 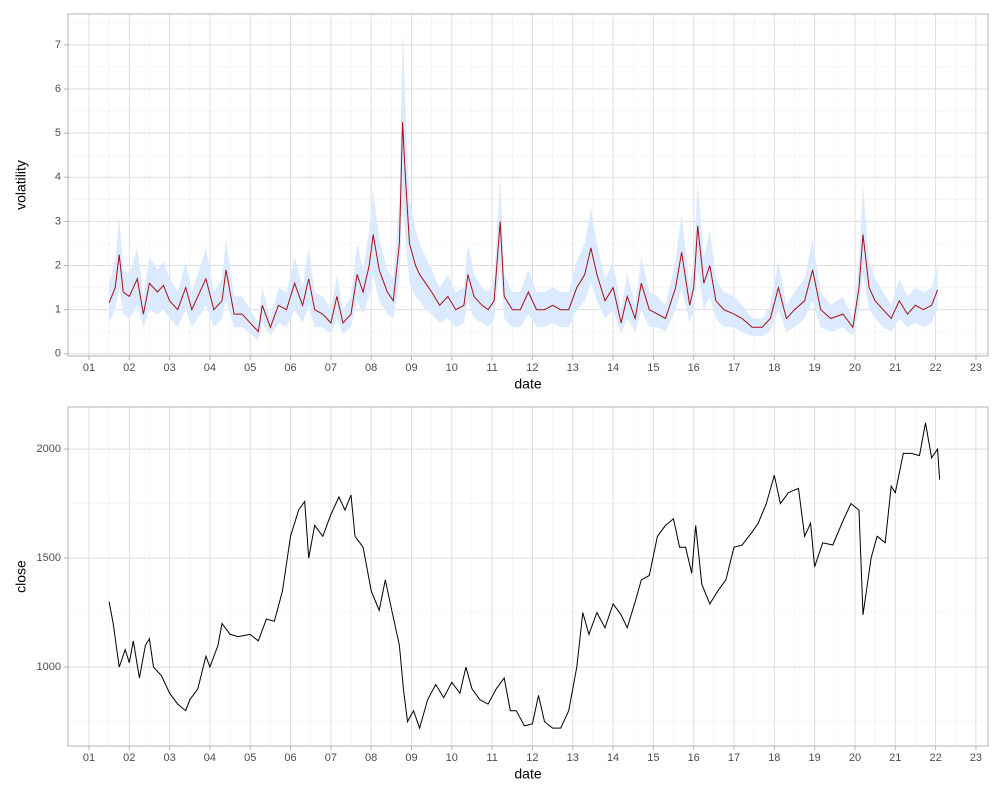 I want to click on y-tick-label: 4, so click(x=58, y=177).